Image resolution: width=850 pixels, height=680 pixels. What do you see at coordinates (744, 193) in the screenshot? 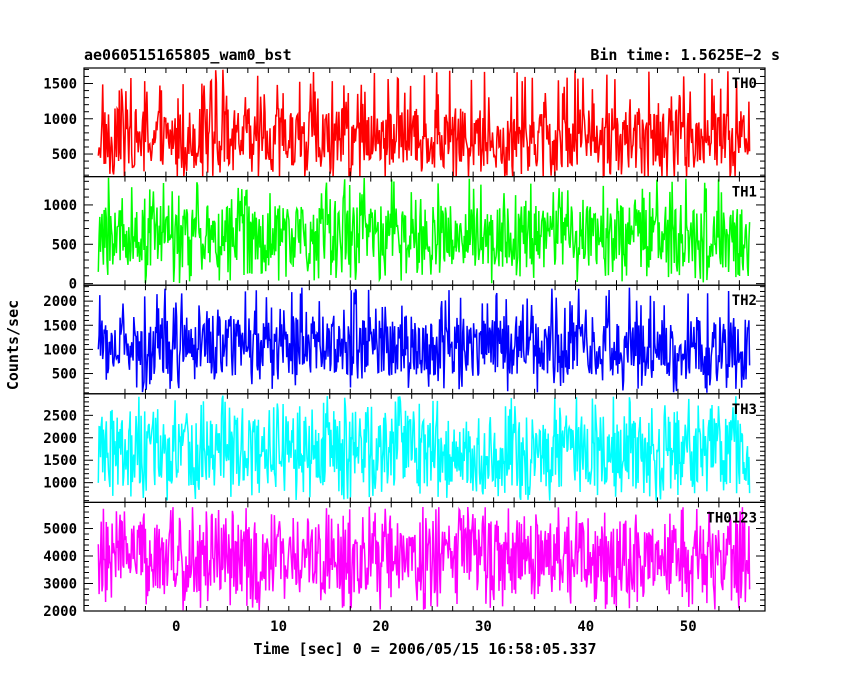
I see `panel-label-th1: TH1` at bounding box center [744, 193].